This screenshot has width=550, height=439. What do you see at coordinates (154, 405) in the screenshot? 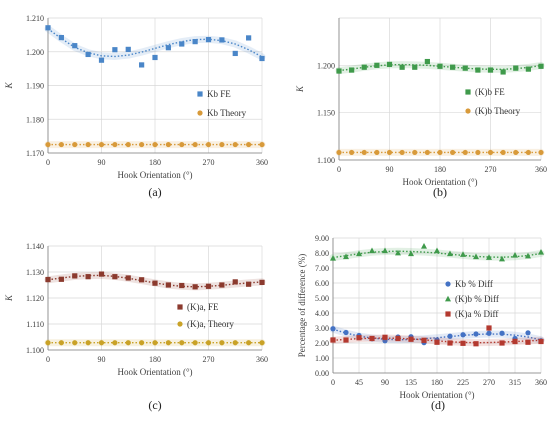
I see `panel-label: (c)` at bounding box center [154, 405].